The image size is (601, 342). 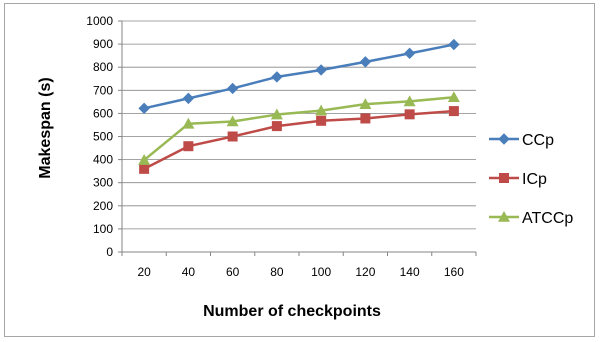 What do you see at coordinates (299, 76) in the screenshot?
I see `series-line-ccp` at bounding box center [299, 76].